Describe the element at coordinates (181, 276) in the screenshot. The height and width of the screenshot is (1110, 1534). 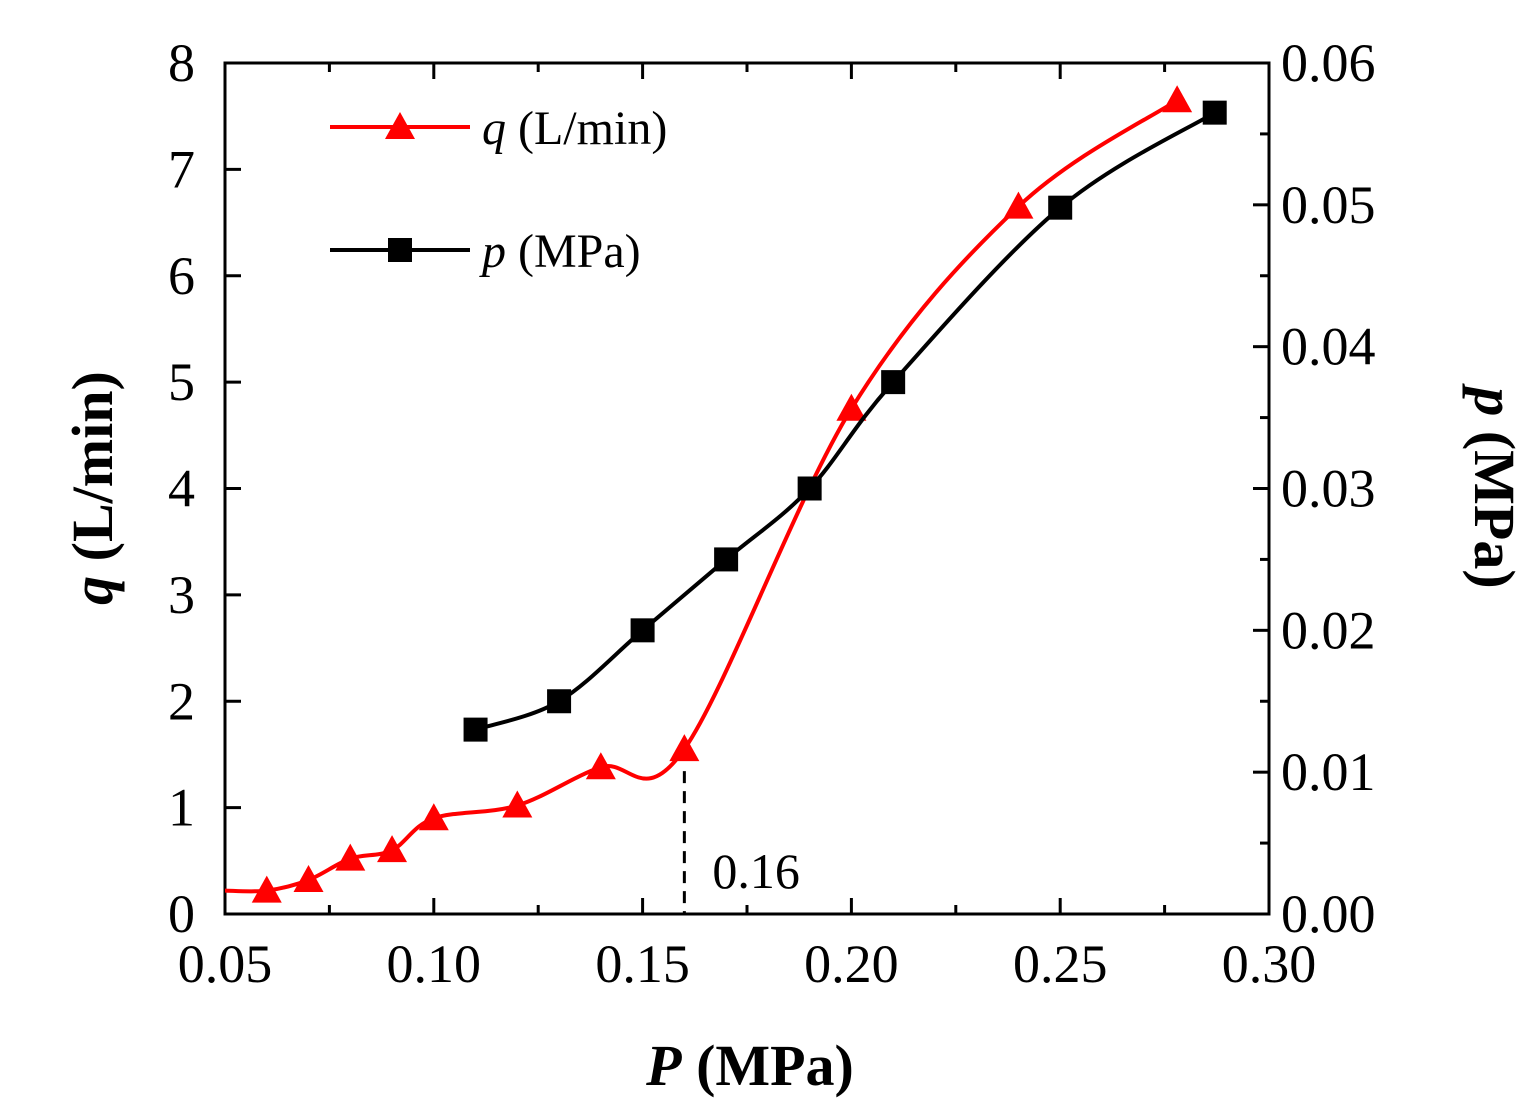
I see `y-left-tick-label: 6` at that location.